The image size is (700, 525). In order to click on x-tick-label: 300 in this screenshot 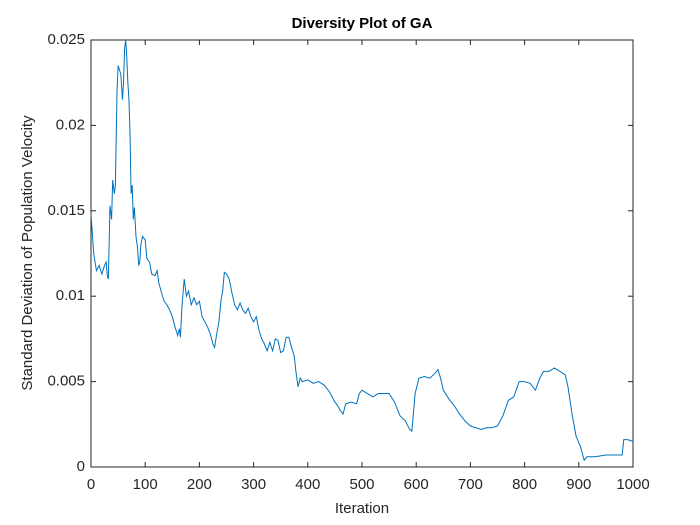, I will do `click(253, 484)`.